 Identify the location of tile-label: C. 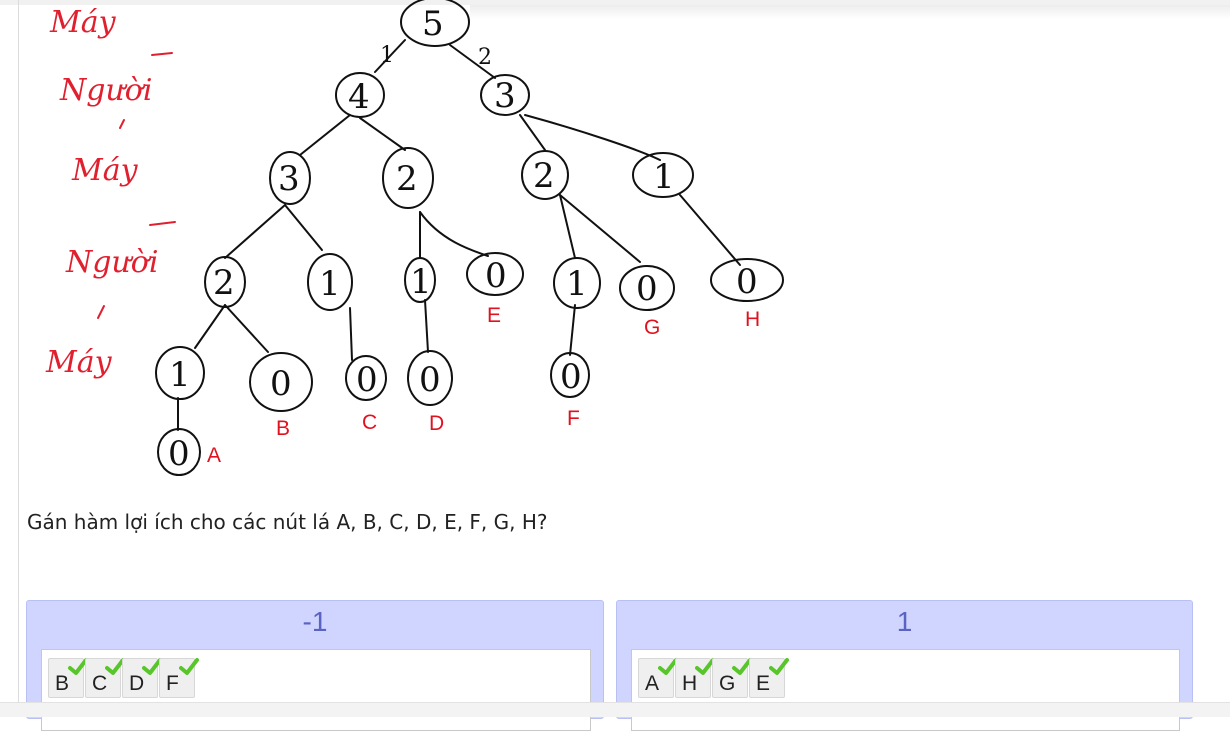
(100, 683).